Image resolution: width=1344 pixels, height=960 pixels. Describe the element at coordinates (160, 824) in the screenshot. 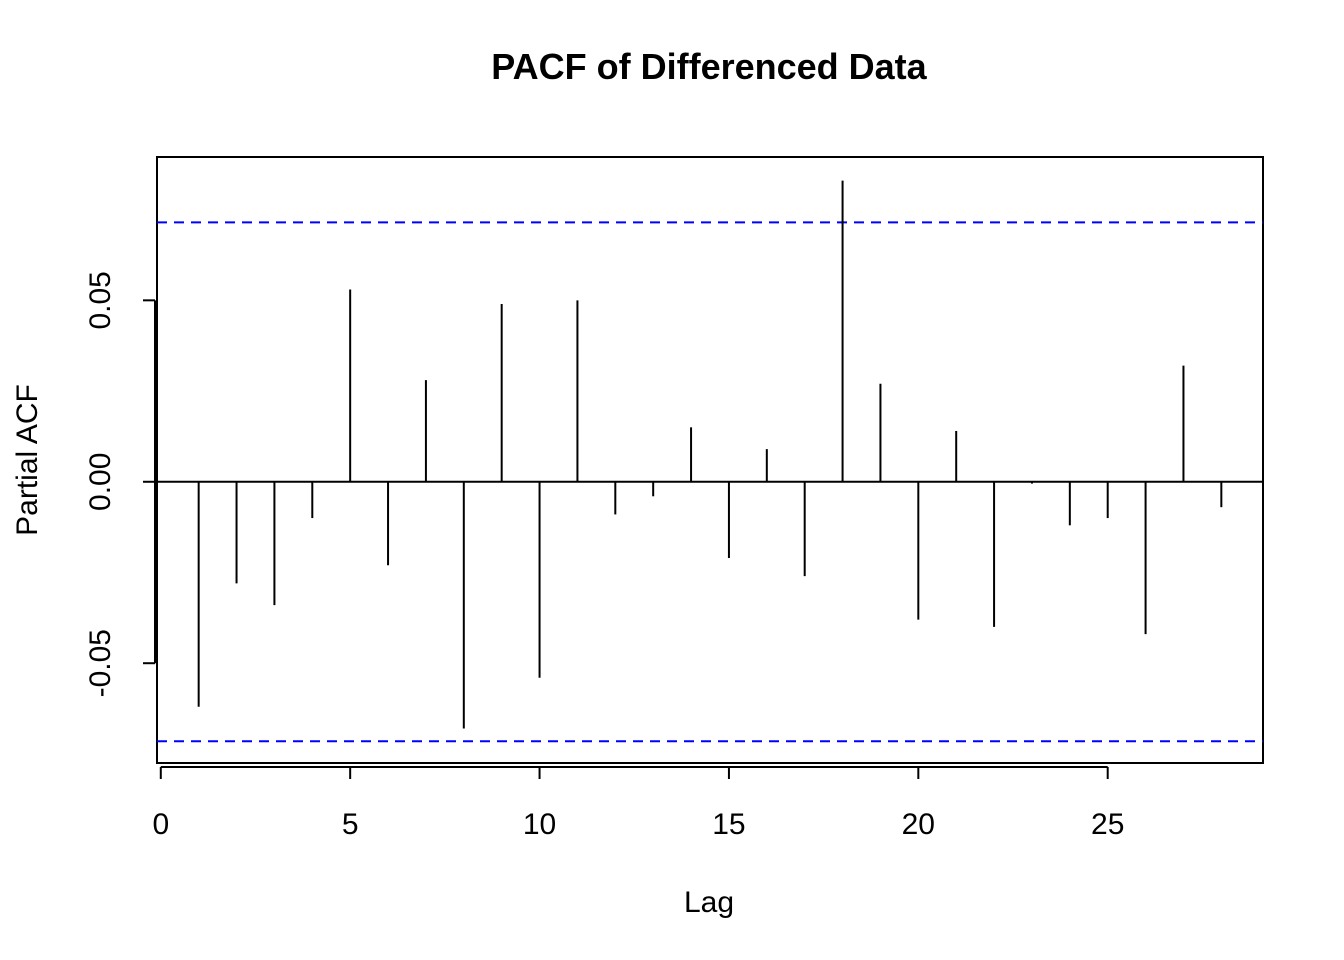

I see `x-tick-label-0: 0` at that location.